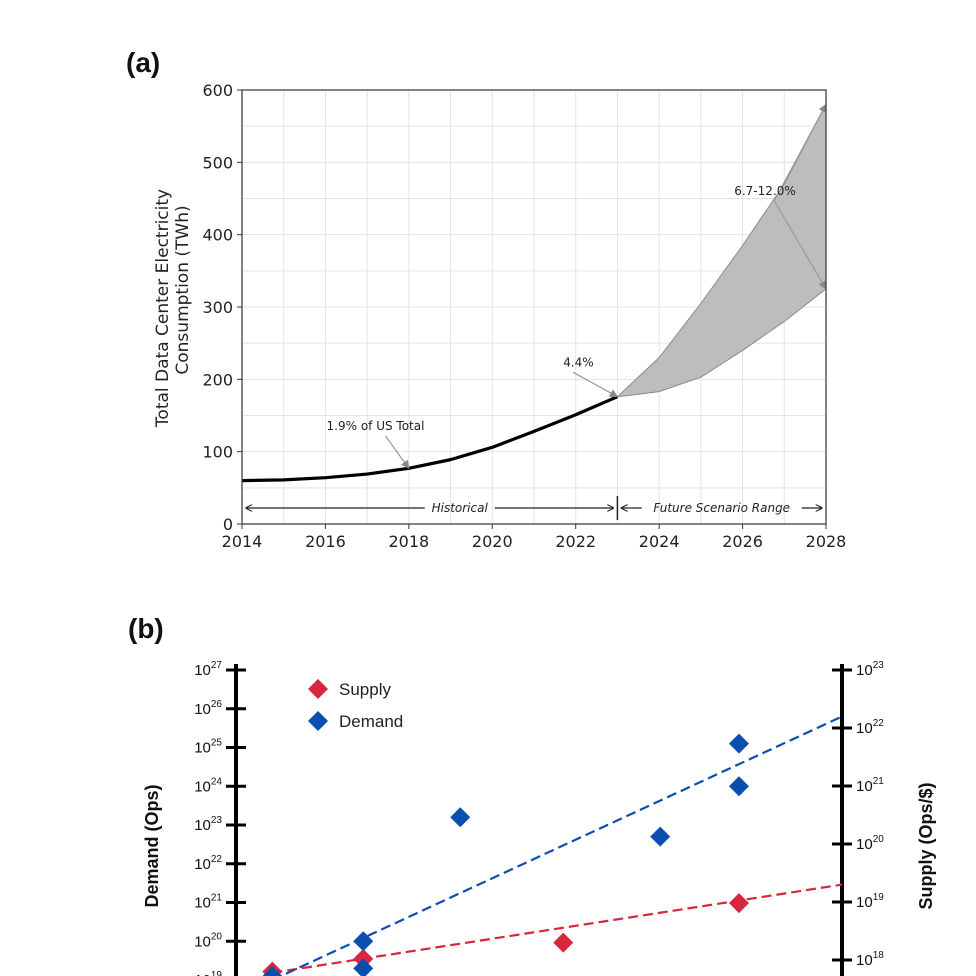 The width and height of the screenshot is (976, 976). I want to click on y-tick-label: 100, so click(217, 452).